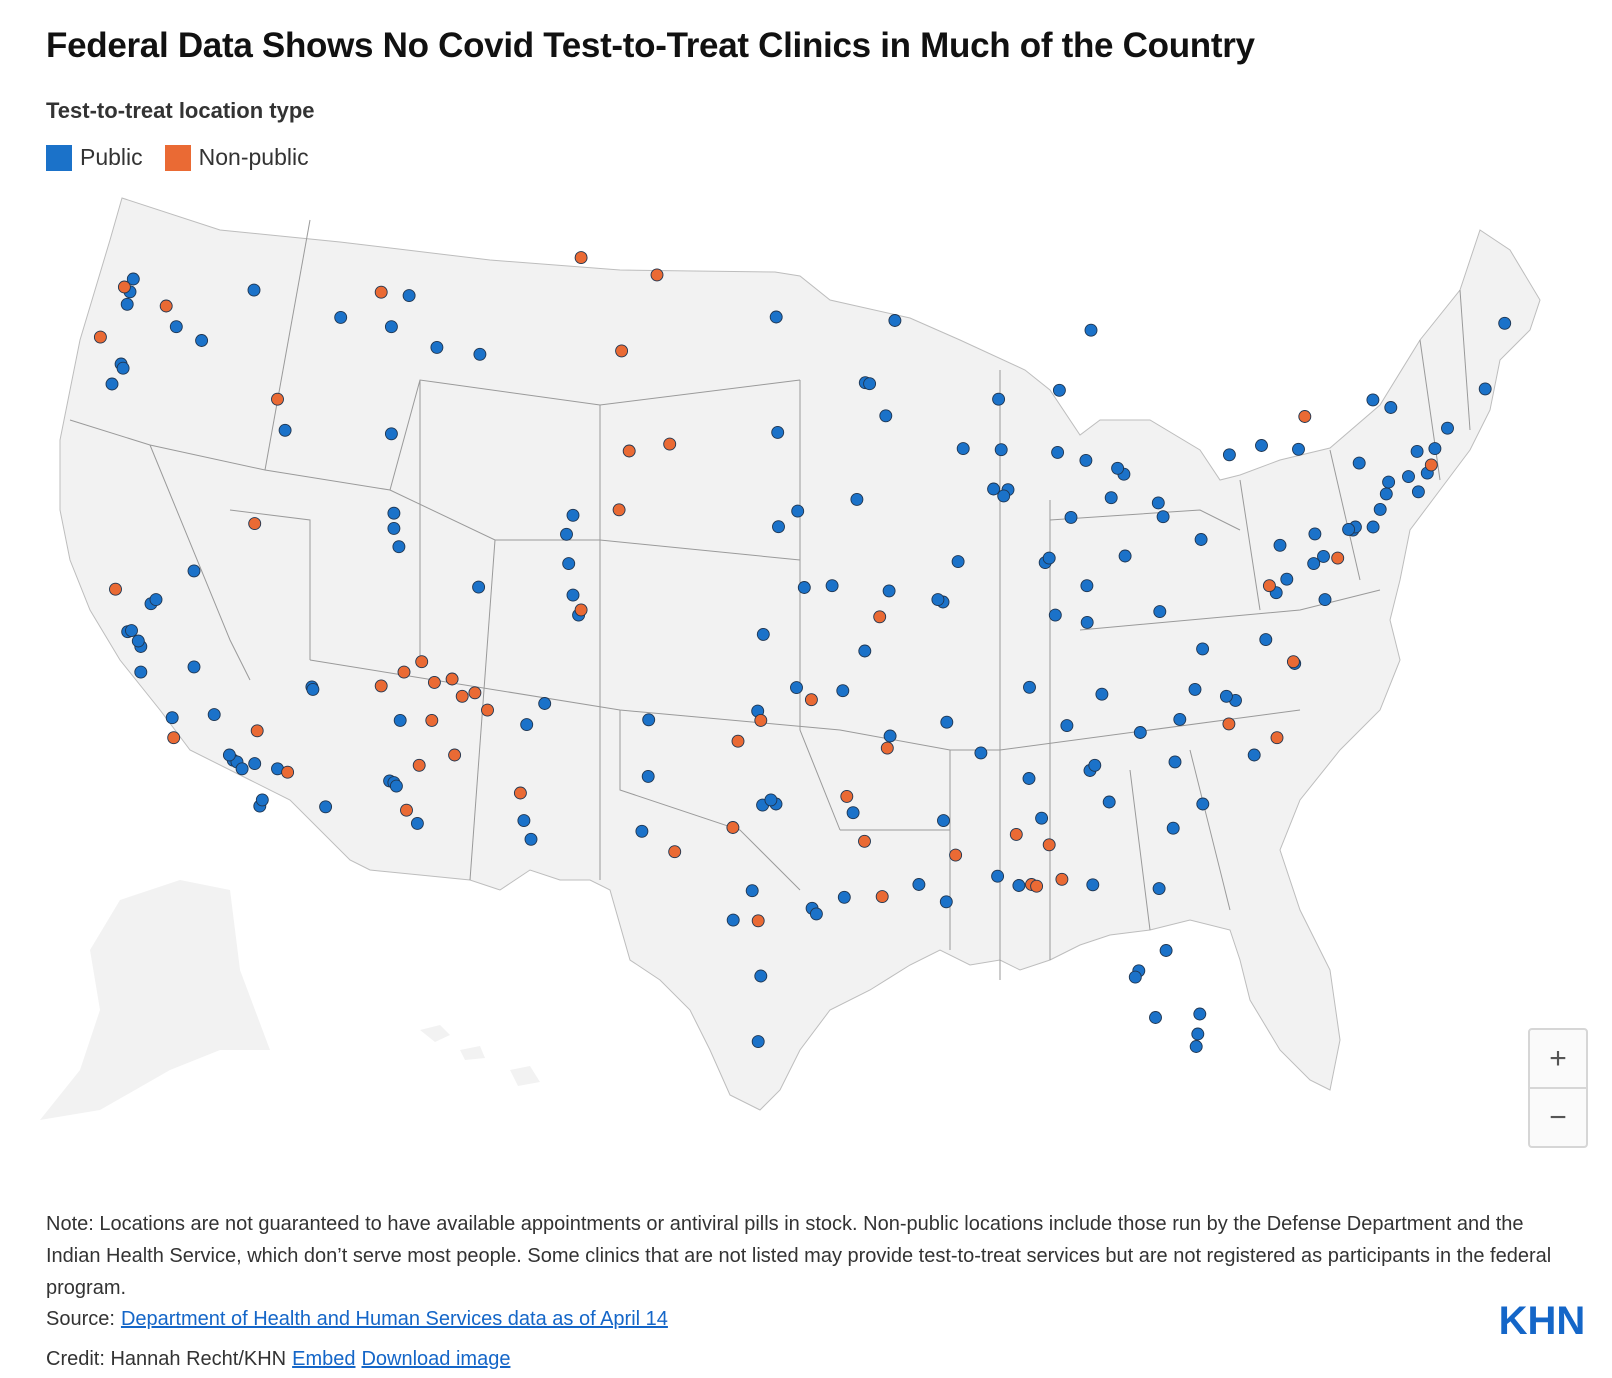  Describe the element at coordinates (1558, 1116) in the screenshot. I see `zoom-out-button: −` at that location.